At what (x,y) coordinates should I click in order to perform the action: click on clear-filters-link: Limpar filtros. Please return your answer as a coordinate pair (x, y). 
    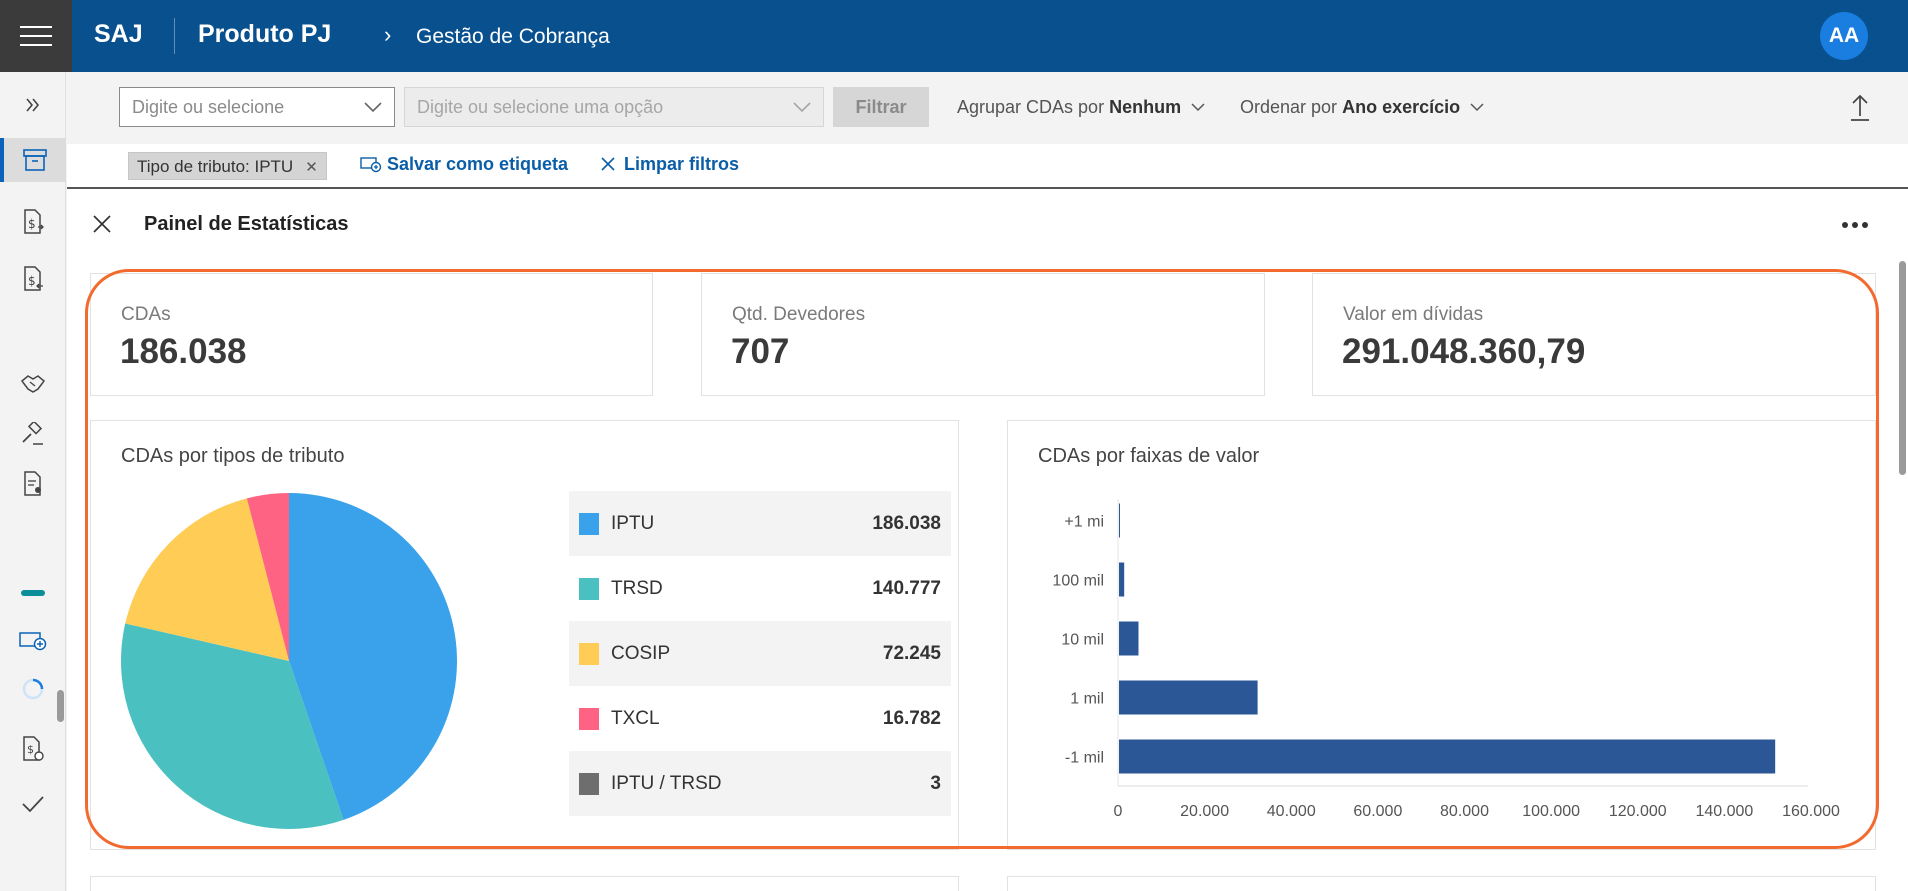
    Looking at the image, I should click on (669, 164).